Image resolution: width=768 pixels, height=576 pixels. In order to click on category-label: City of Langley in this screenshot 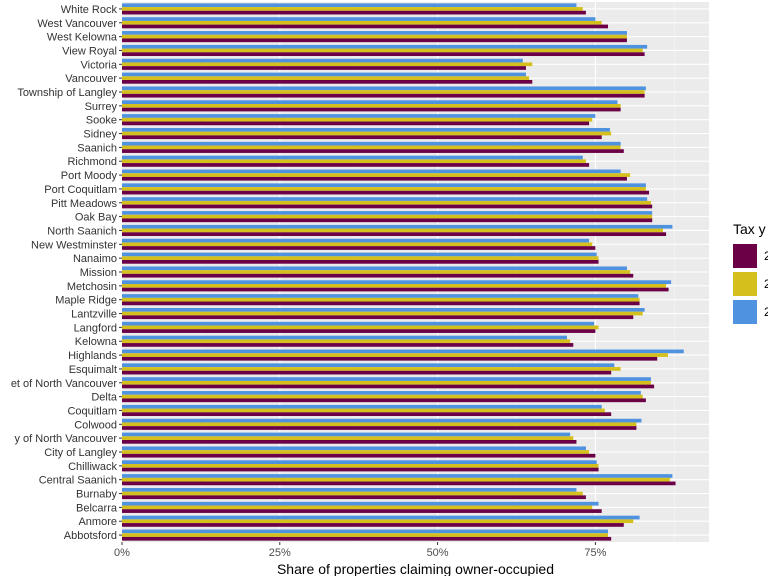, I will do `click(80, 453)`.